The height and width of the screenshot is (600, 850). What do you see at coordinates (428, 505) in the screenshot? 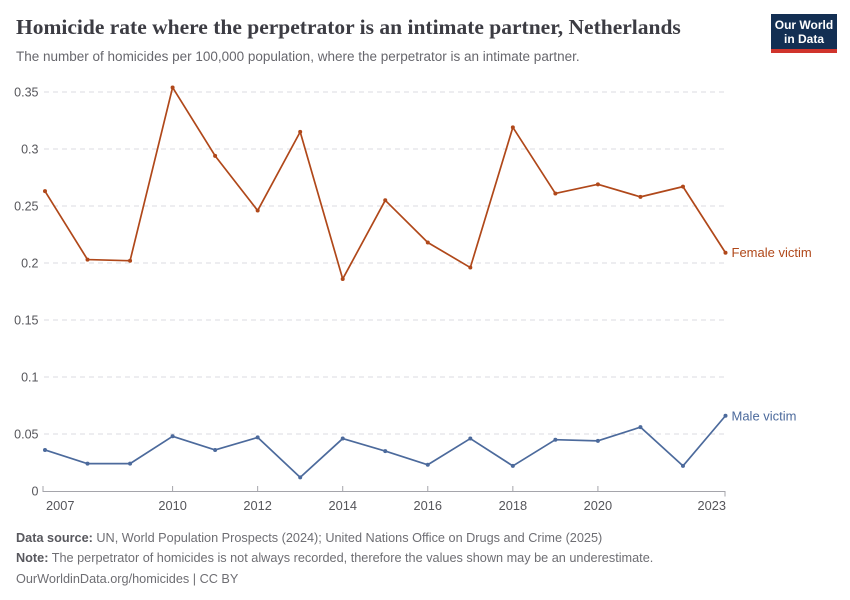
I see `x-tick-label: 2016` at bounding box center [428, 505].